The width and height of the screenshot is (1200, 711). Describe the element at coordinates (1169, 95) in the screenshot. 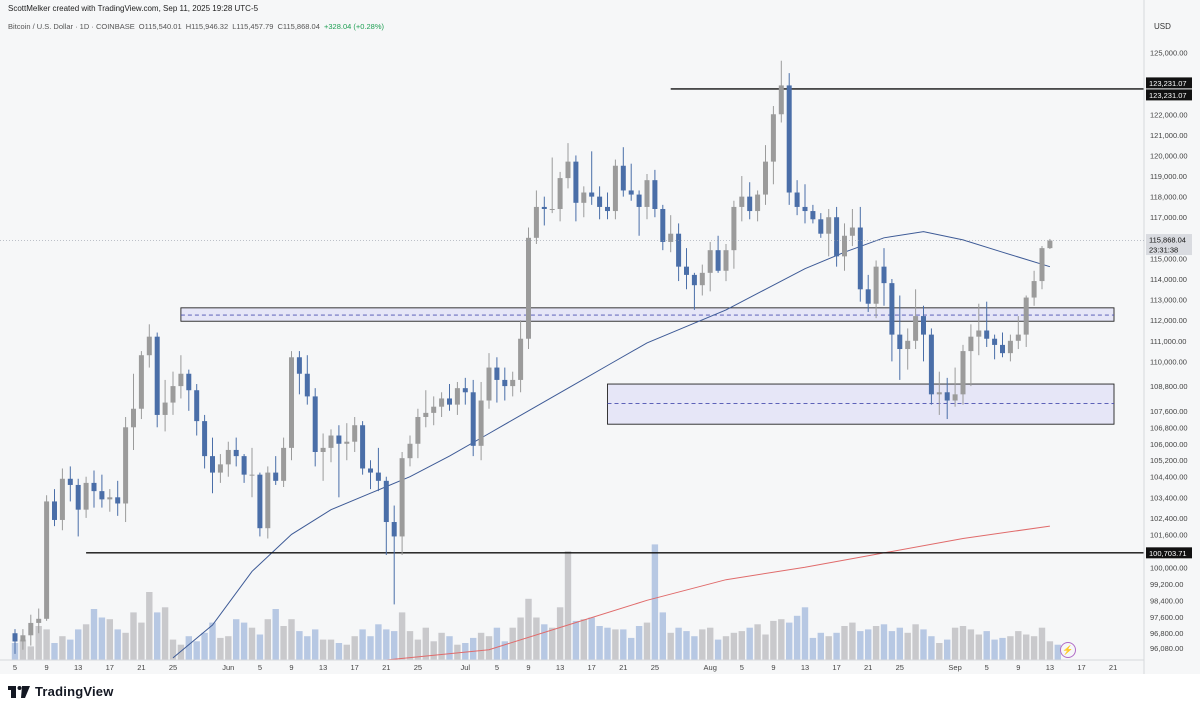

I see `level-price-tag-bg` at that location.